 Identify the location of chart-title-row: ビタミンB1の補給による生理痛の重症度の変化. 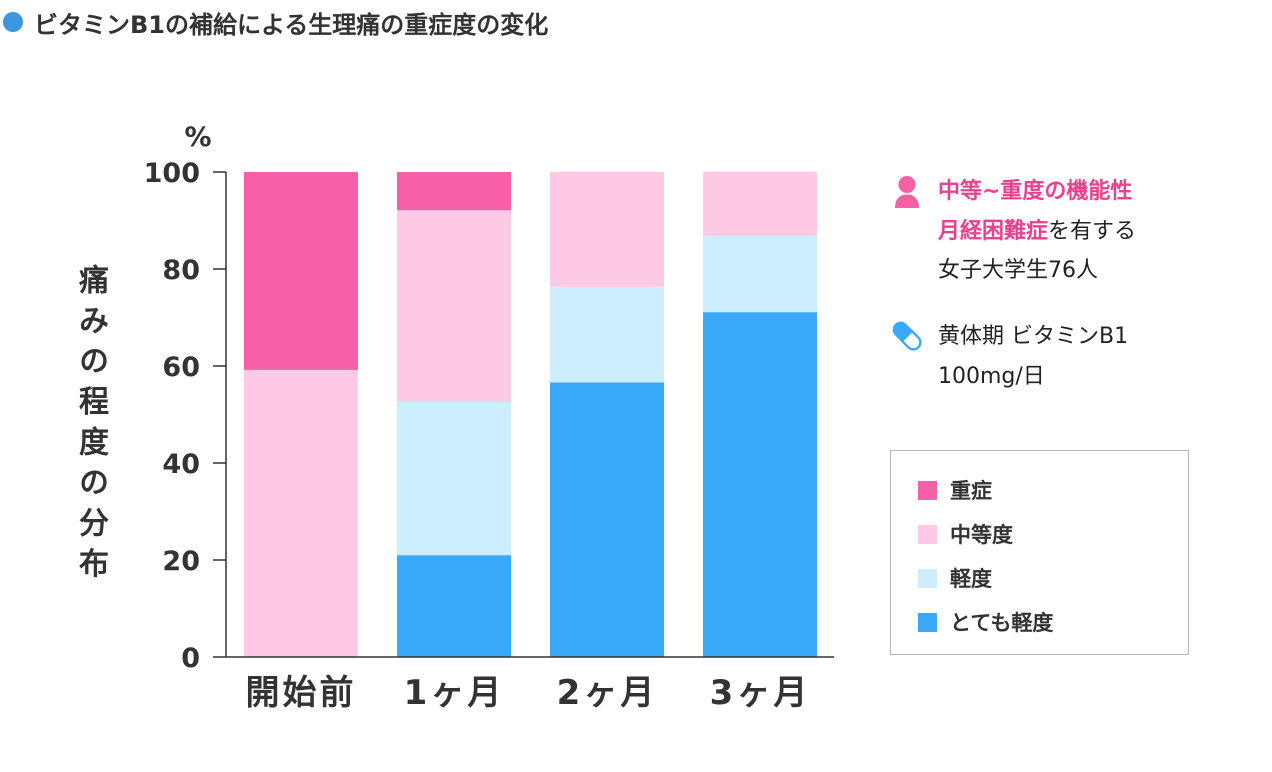
(276, 23).